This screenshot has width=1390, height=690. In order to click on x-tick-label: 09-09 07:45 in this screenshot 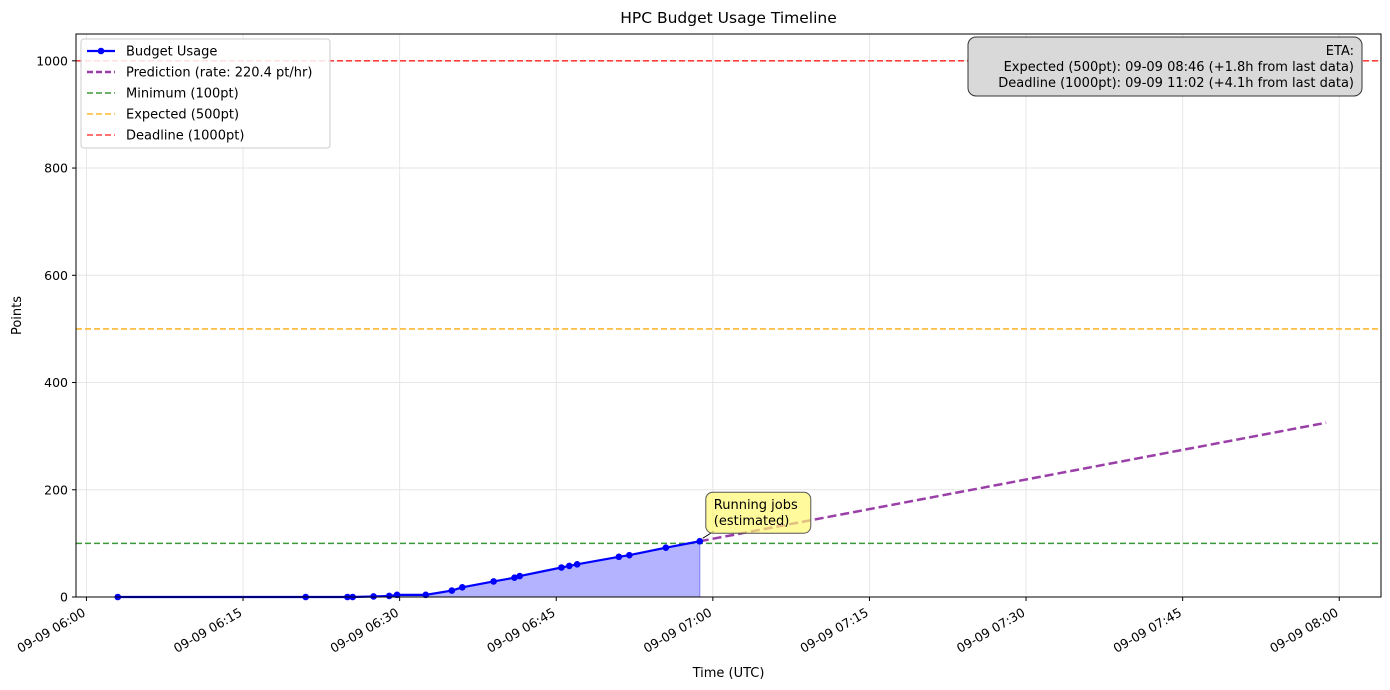, I will do `click(1148, 630)`.